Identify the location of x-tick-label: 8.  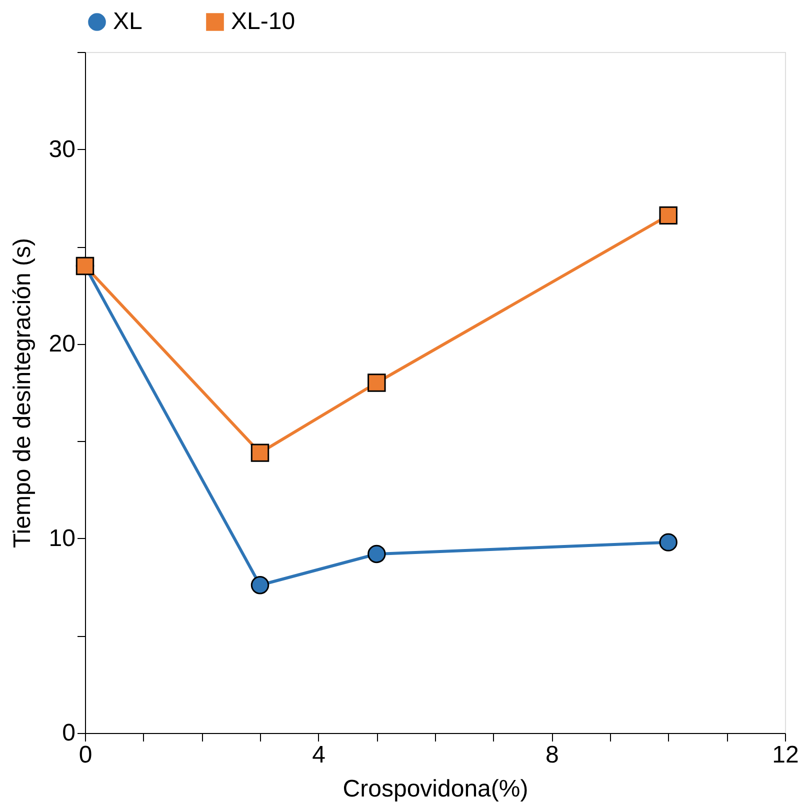
(552, 755).